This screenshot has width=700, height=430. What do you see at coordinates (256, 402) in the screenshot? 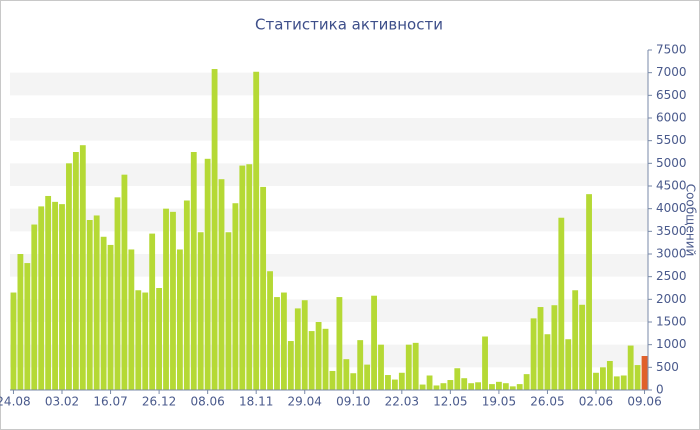
I see `x-tick-label: 18.11` at bounding box center [256, 402].